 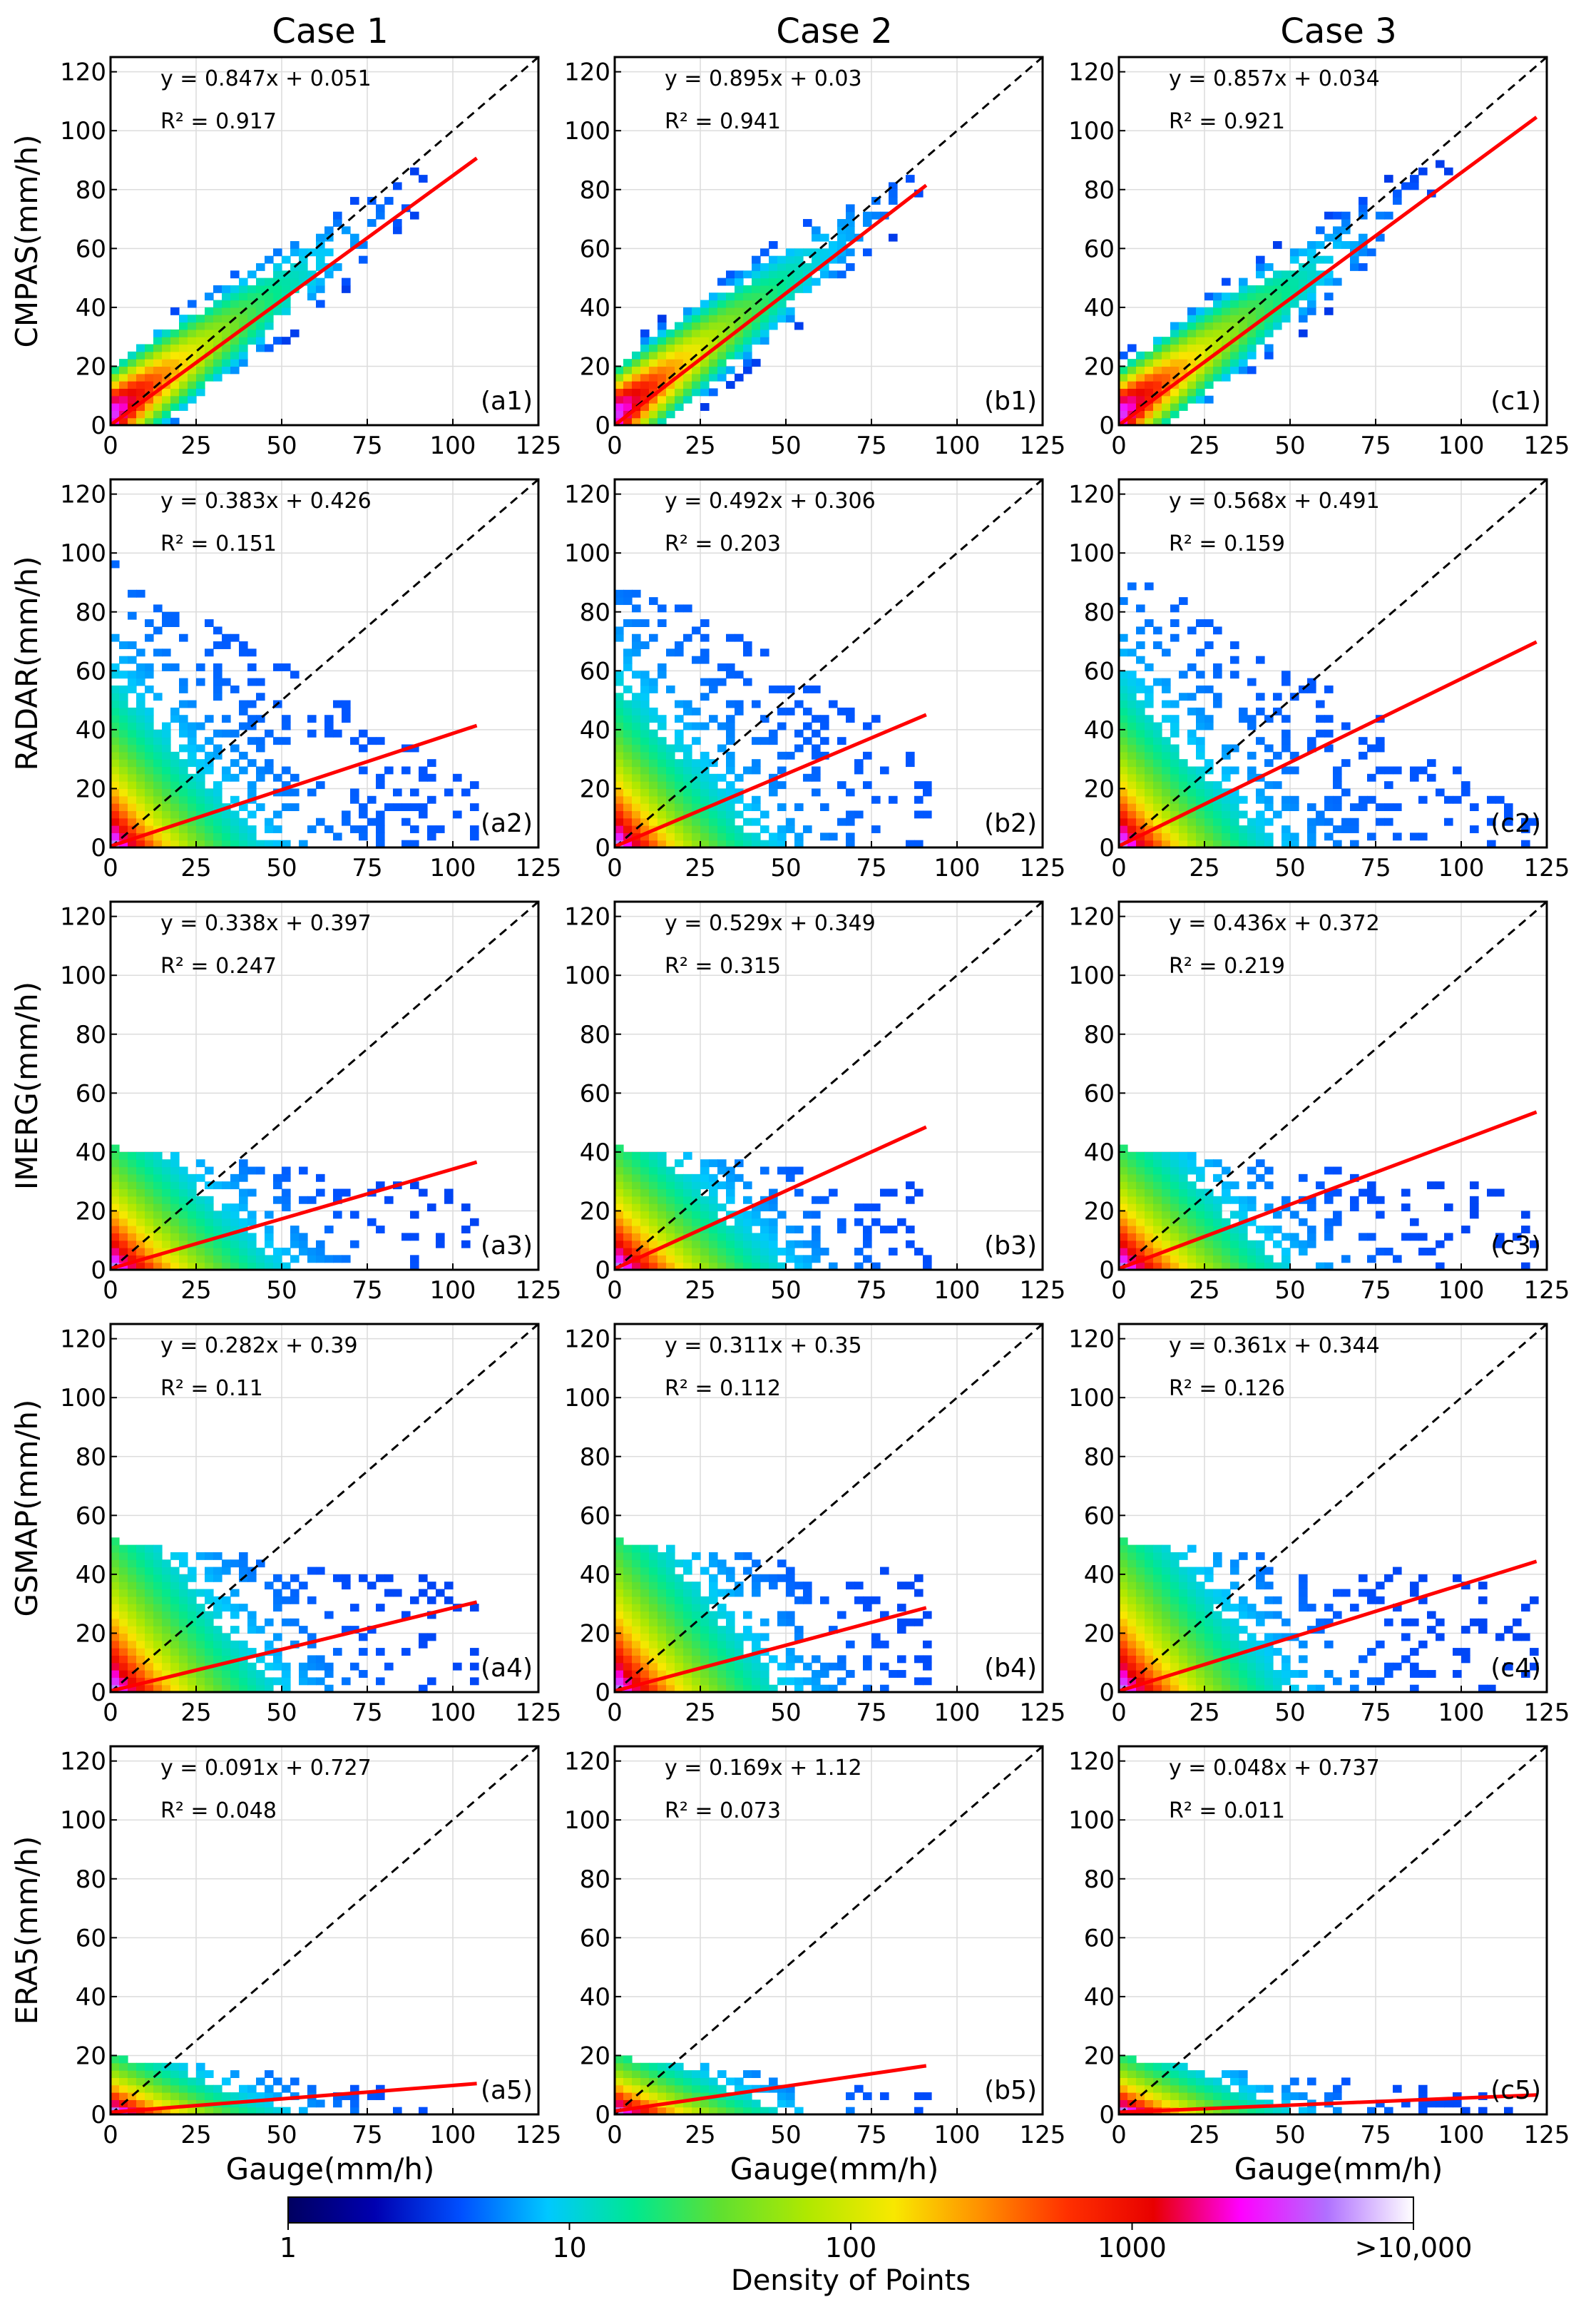 I want to click on panel-tag: (c3), so click(x=1516, y=1246).